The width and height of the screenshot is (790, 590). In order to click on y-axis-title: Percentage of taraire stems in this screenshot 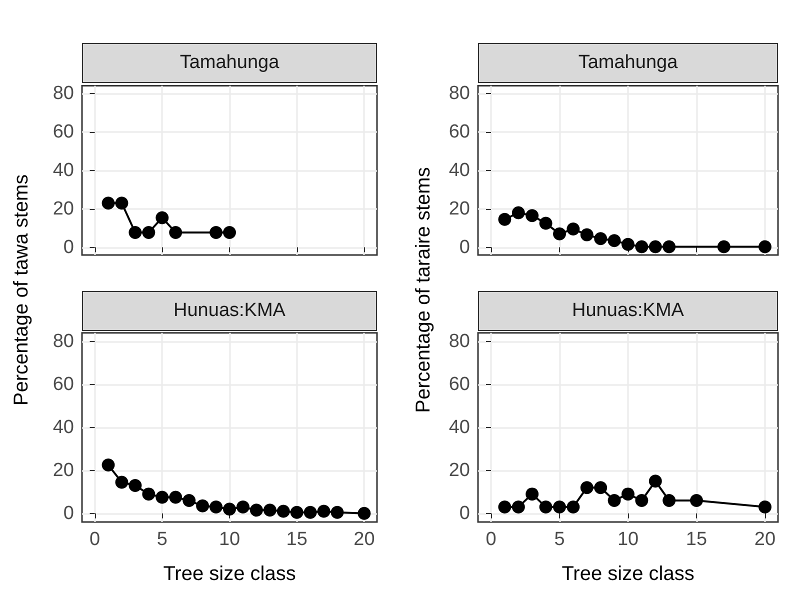, I will do `click(424, 290)`.